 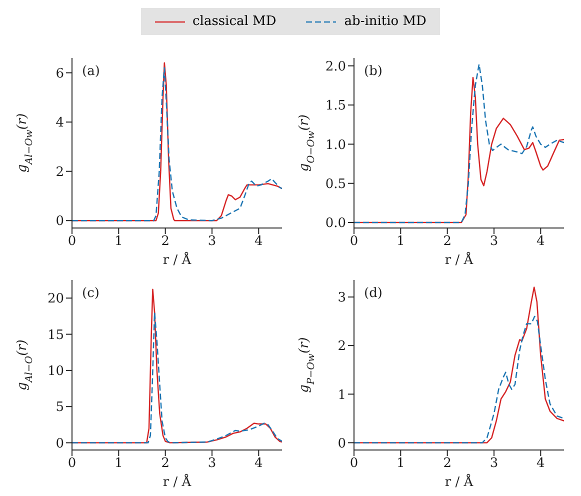 What do you see at coordinates (335, 184) in the screenshot?
I see `y-tick-label: 0.5` at bounding box center [335, 184].